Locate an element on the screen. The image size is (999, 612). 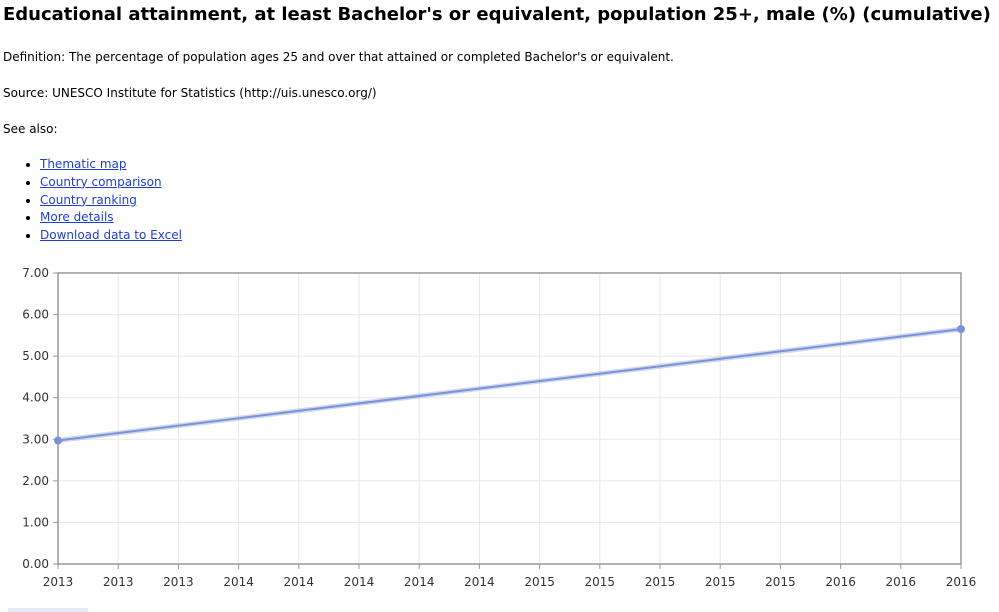
list-item: Download data to Excel is located at coordinates (111, 236).